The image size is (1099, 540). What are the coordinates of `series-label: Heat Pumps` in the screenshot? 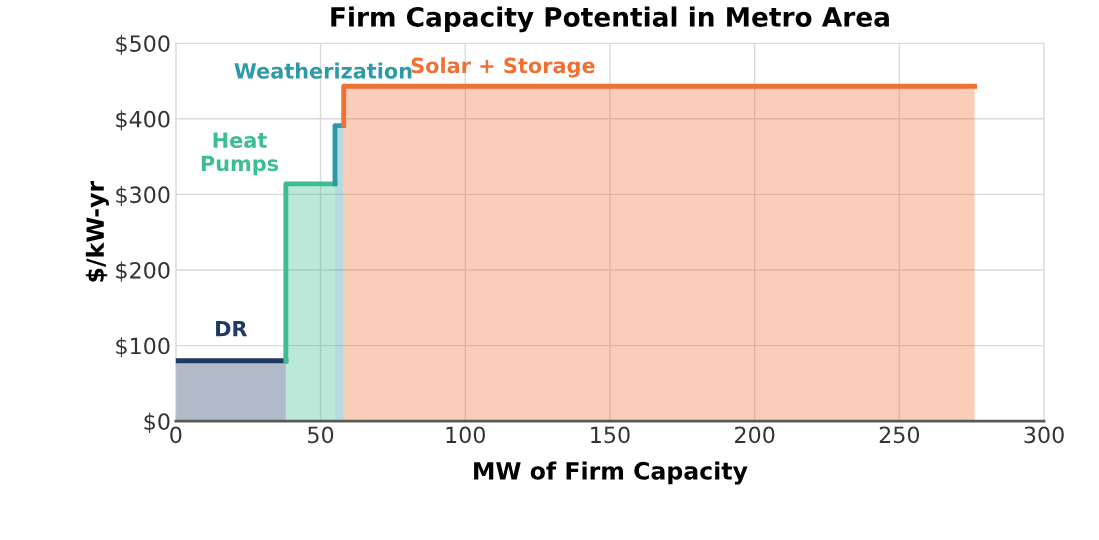 It's located at (240, 154).